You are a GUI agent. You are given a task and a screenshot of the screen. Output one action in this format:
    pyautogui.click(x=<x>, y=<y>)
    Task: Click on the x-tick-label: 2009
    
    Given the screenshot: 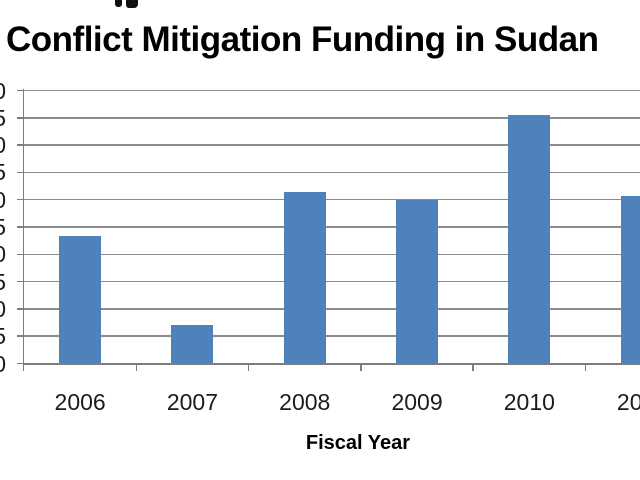 What is the action you would take?
    pyautogui.click(x=417, y=402)
    